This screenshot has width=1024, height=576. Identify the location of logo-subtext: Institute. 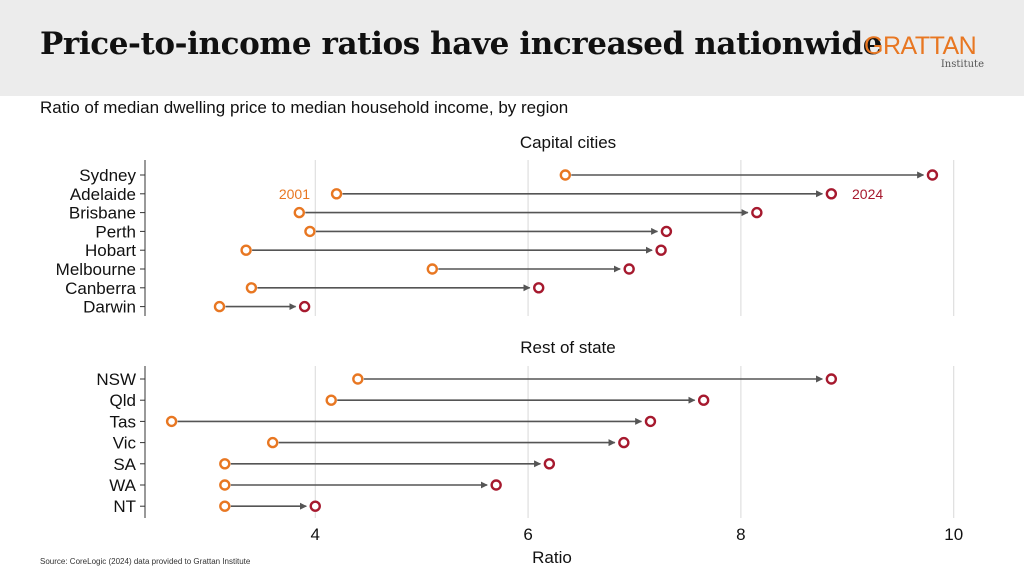
(962, 64).